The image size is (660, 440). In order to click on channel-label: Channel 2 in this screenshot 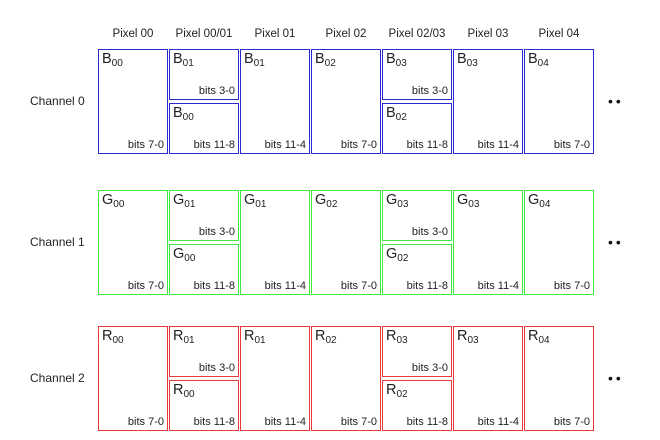, I will do `click(57, 377)`.